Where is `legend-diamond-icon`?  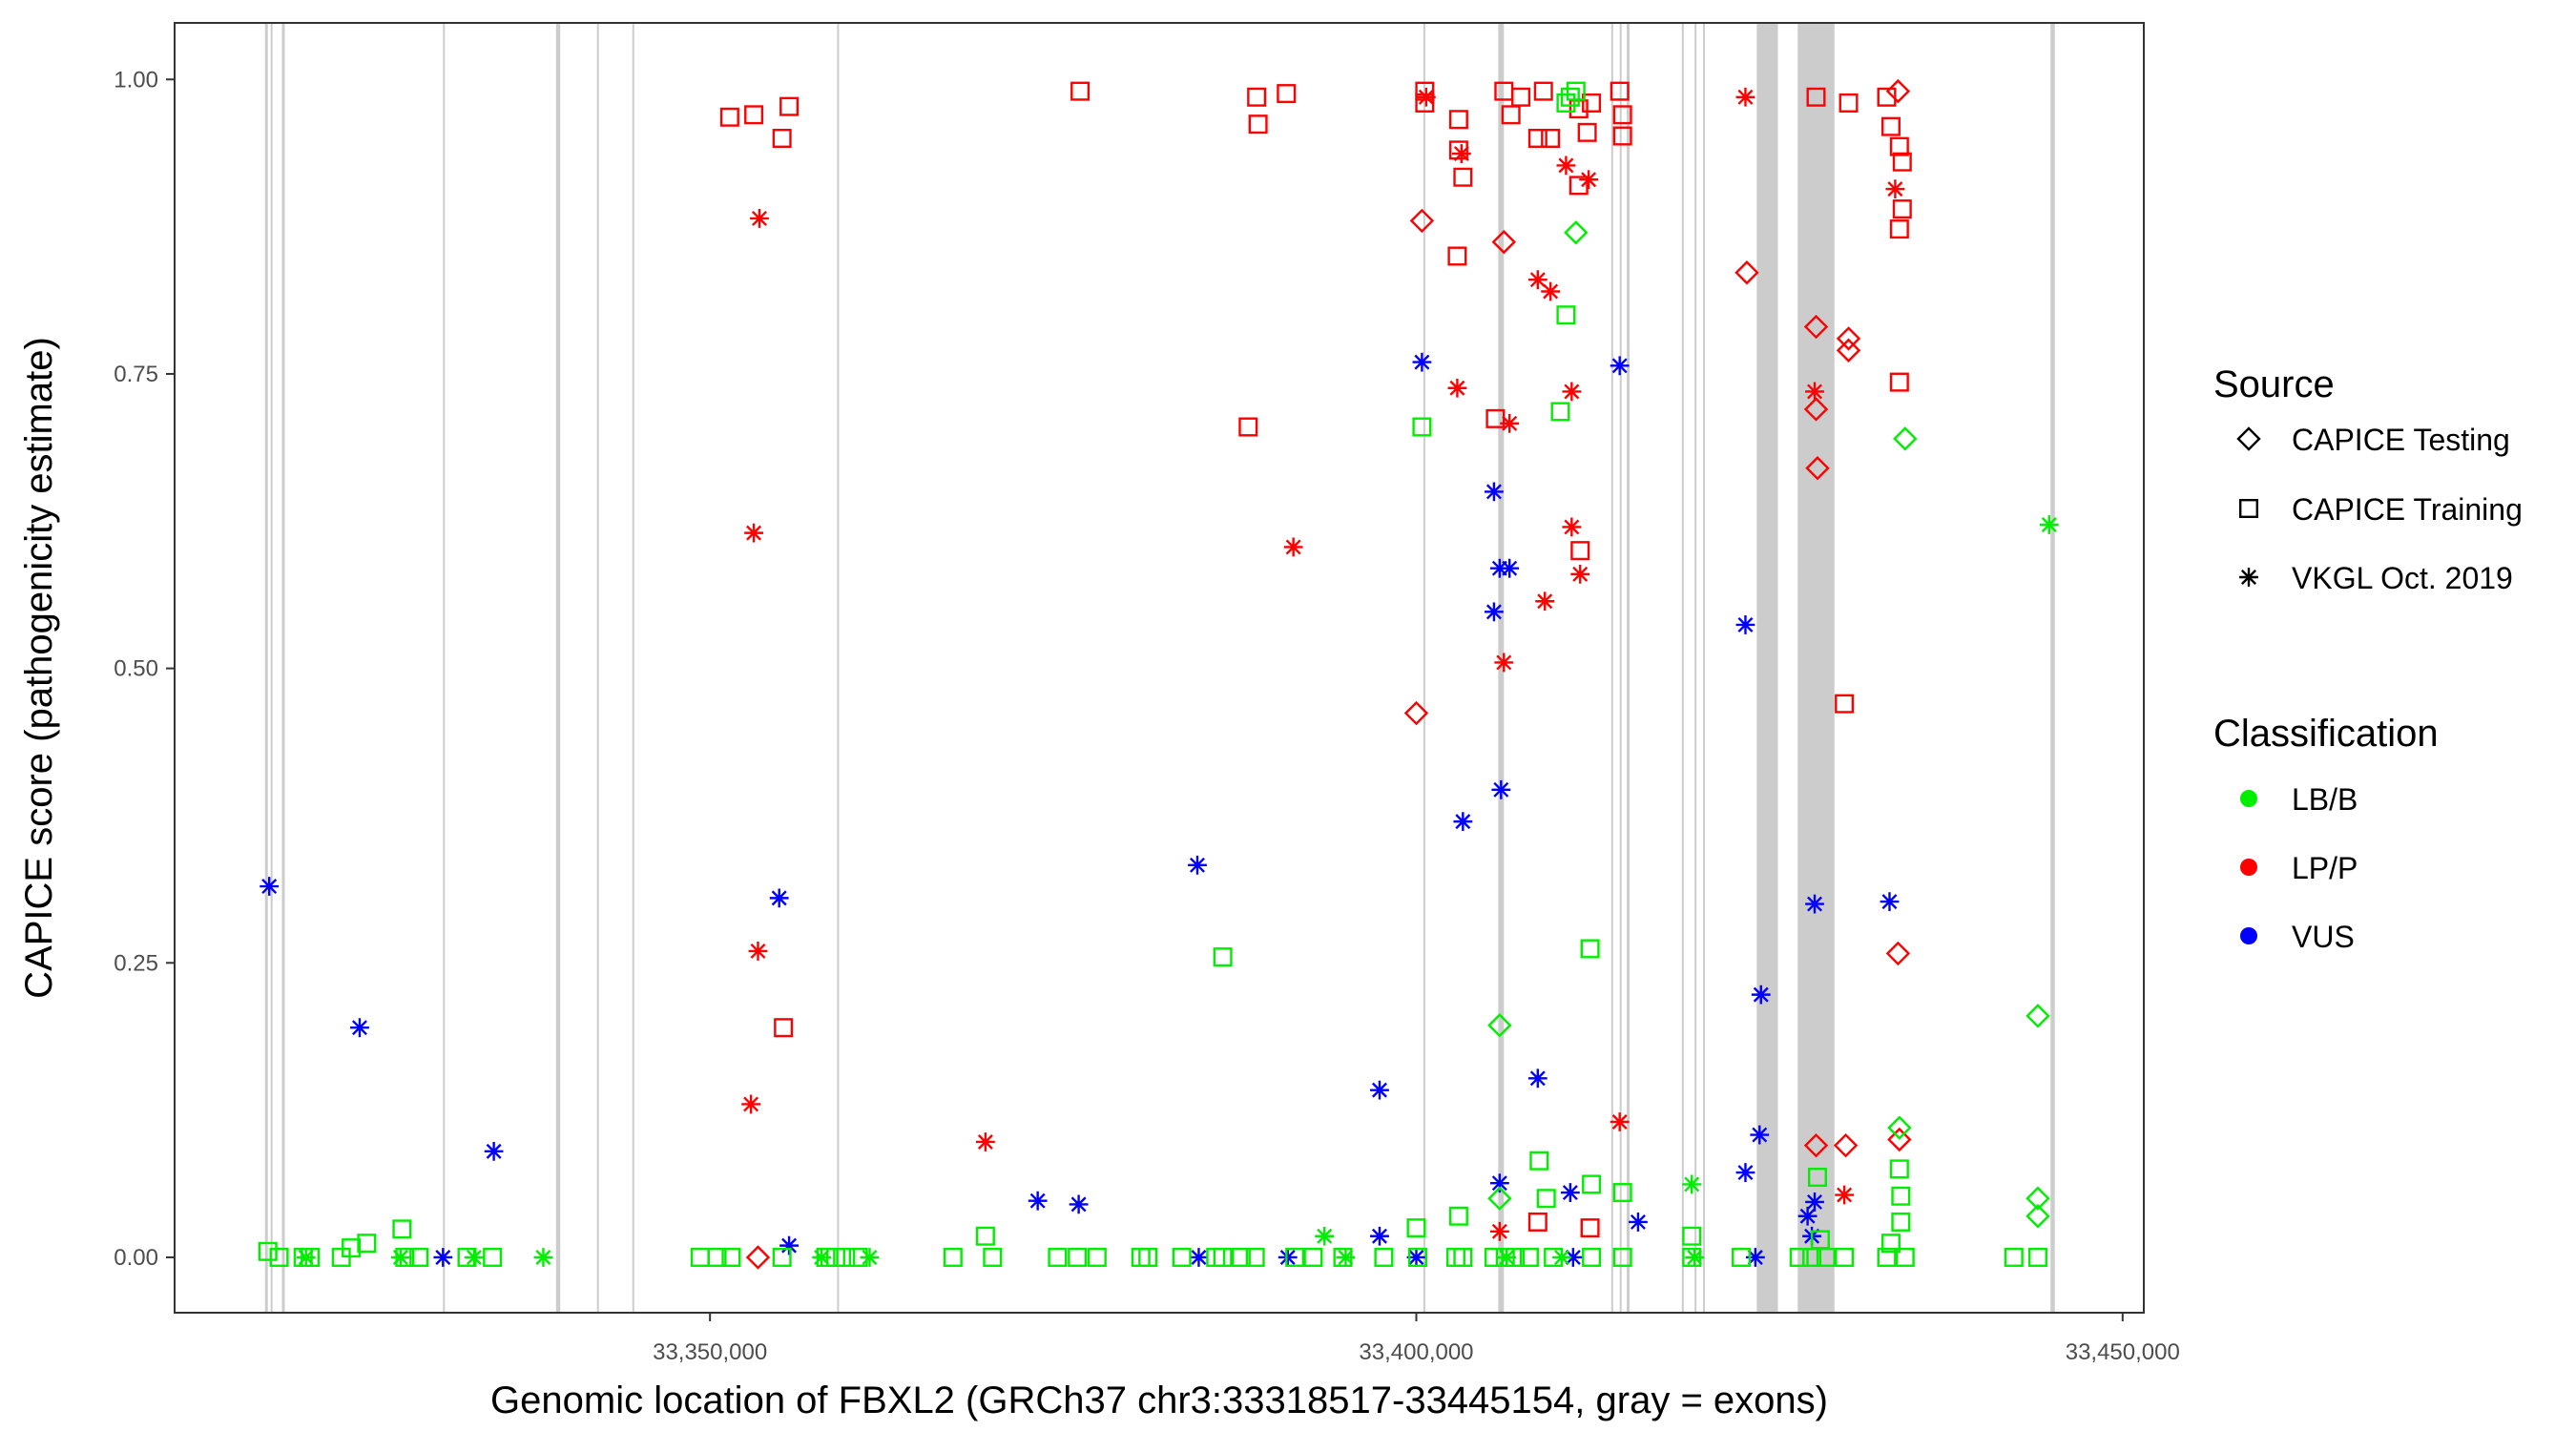 legend-diamond-icon is located at coordinates (2248, 439).